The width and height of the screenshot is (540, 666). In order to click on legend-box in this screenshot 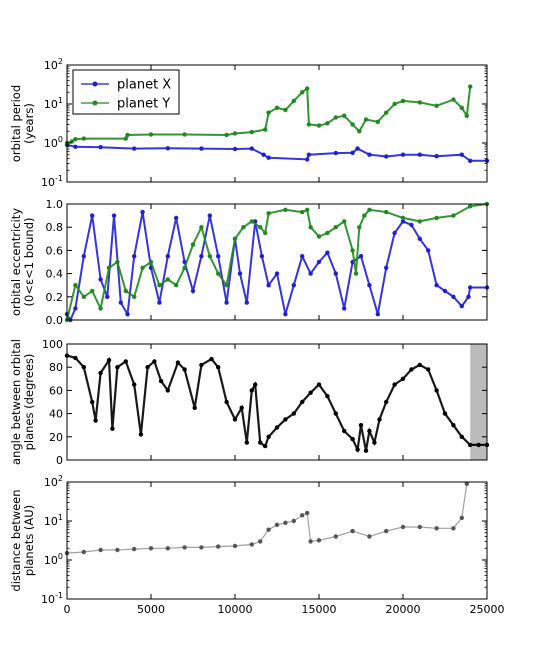, I will do `click(126, 92)`.